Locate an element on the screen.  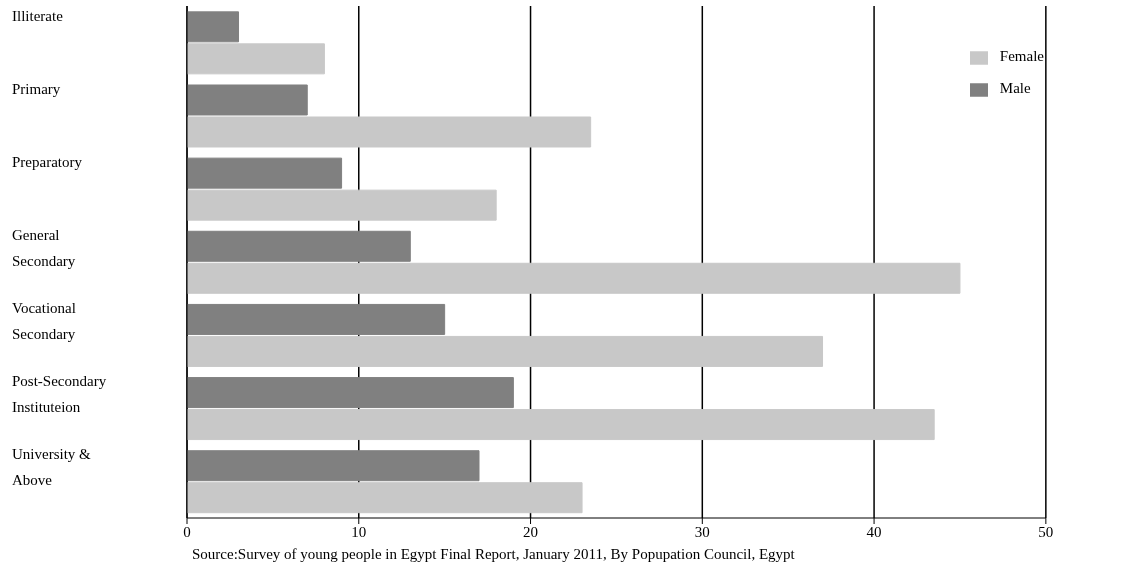
legend-label: Female is located at coordinates (1021, 56).